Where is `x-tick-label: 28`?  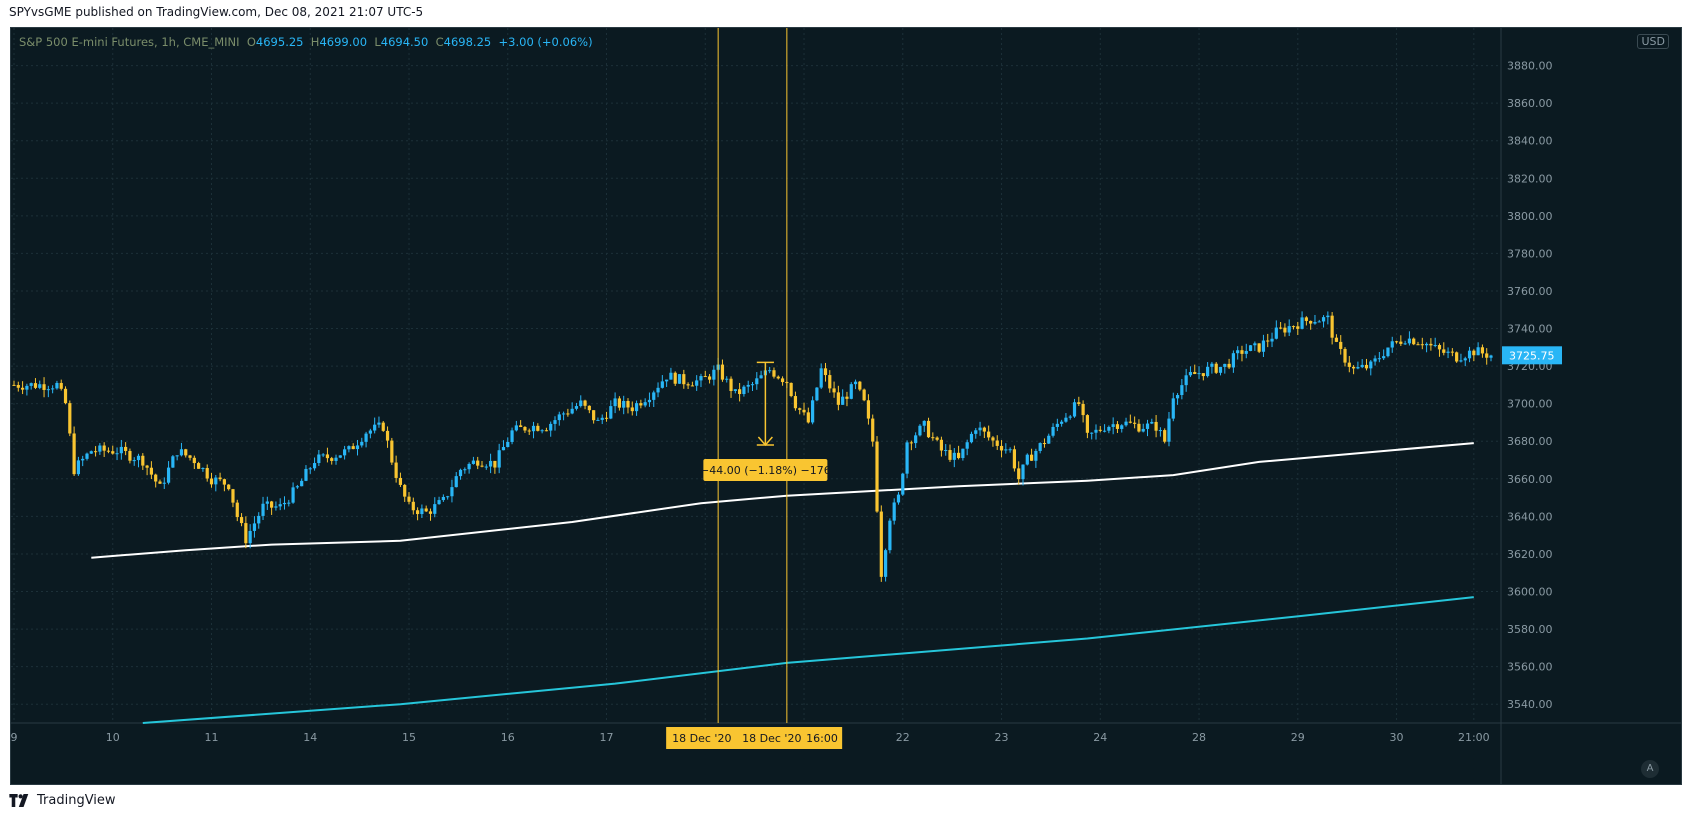 x-tick-label: 28 is located at coordinates (1199, 737).